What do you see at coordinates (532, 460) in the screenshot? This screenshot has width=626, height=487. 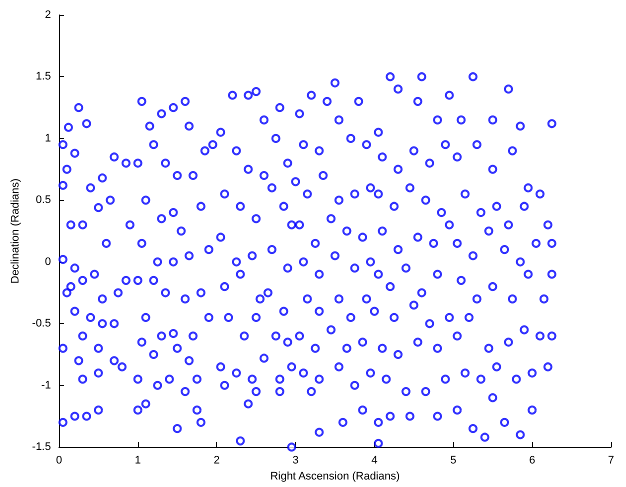 I see `x-tick-label: 6` at bounding box center [532, 460].